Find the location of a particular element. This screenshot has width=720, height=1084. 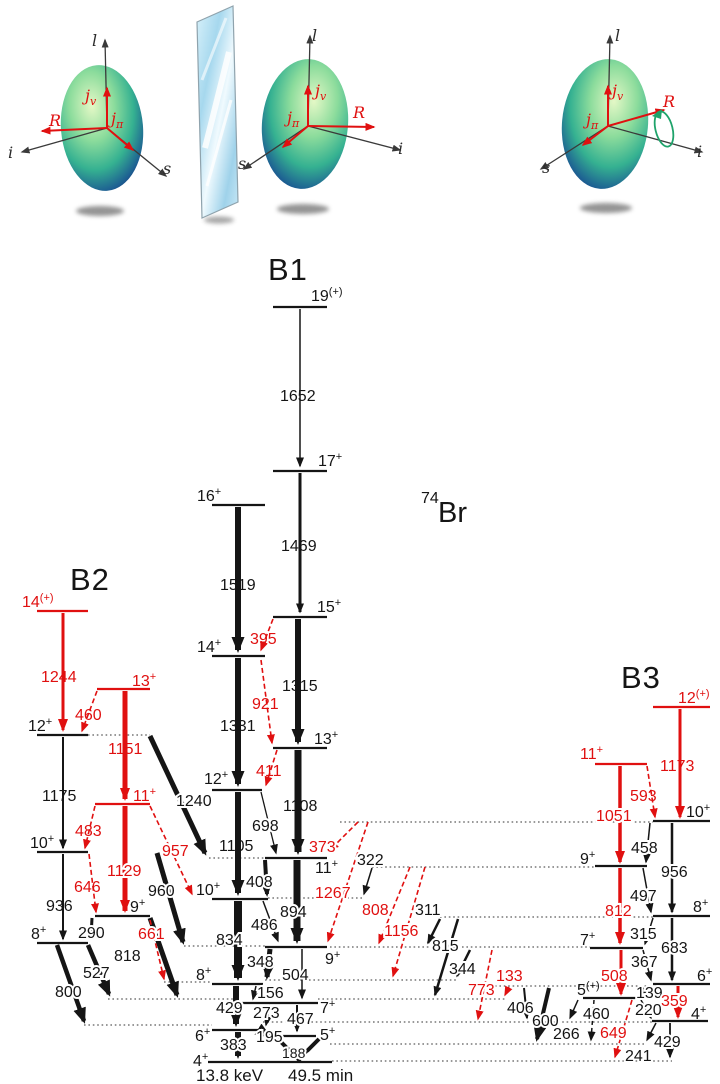

axis-label-l: l is located at coordinates (314, 35).